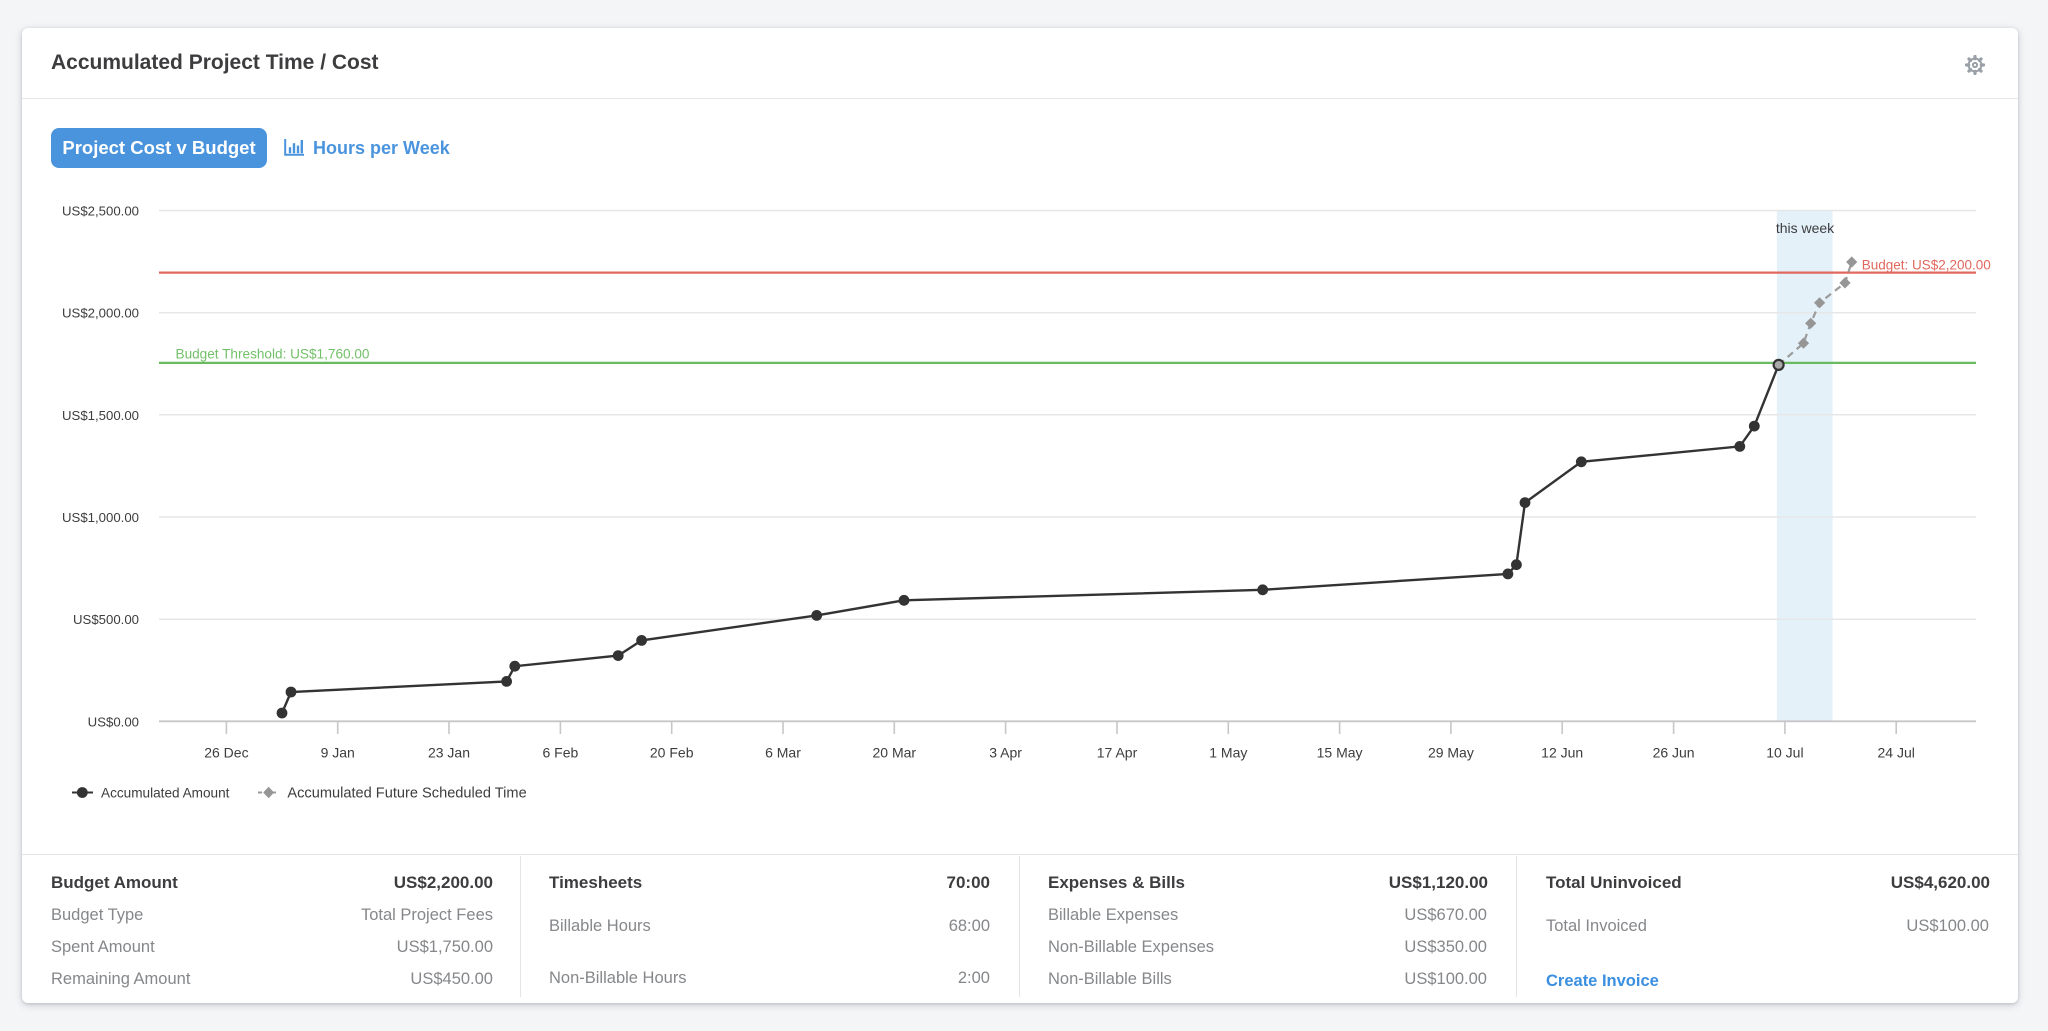 The height and width of the screenshot is (1031, 2048). What do you see at coordinates (895, 753) in the screenshot?
I see `svg-text: 20 Mar` at bounding box center [895, 753].